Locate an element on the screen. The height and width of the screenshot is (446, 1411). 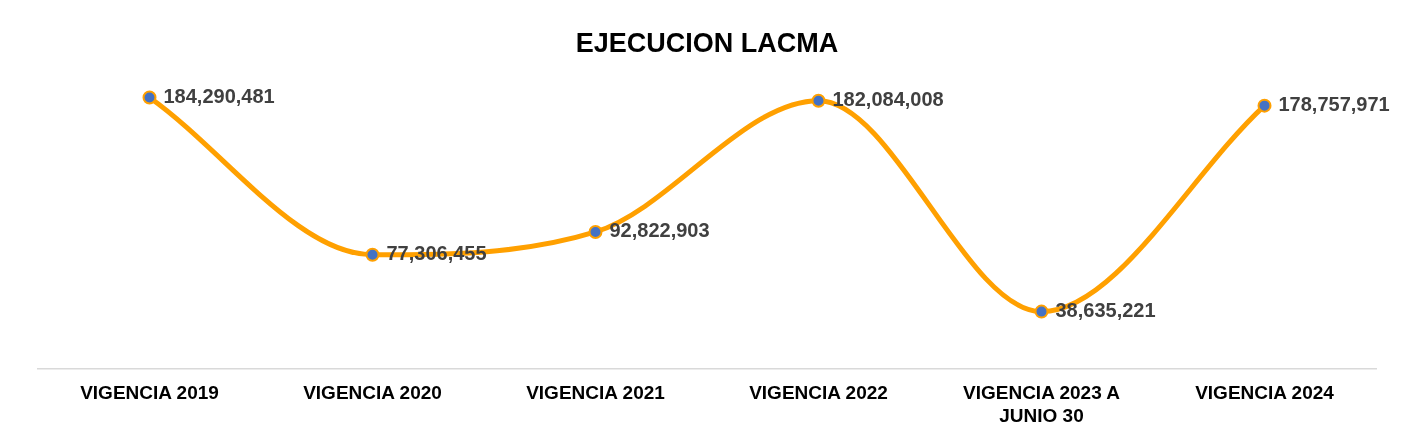
x-tick-label: VIGENCIA 2020 is located at coordinates (372, 393).